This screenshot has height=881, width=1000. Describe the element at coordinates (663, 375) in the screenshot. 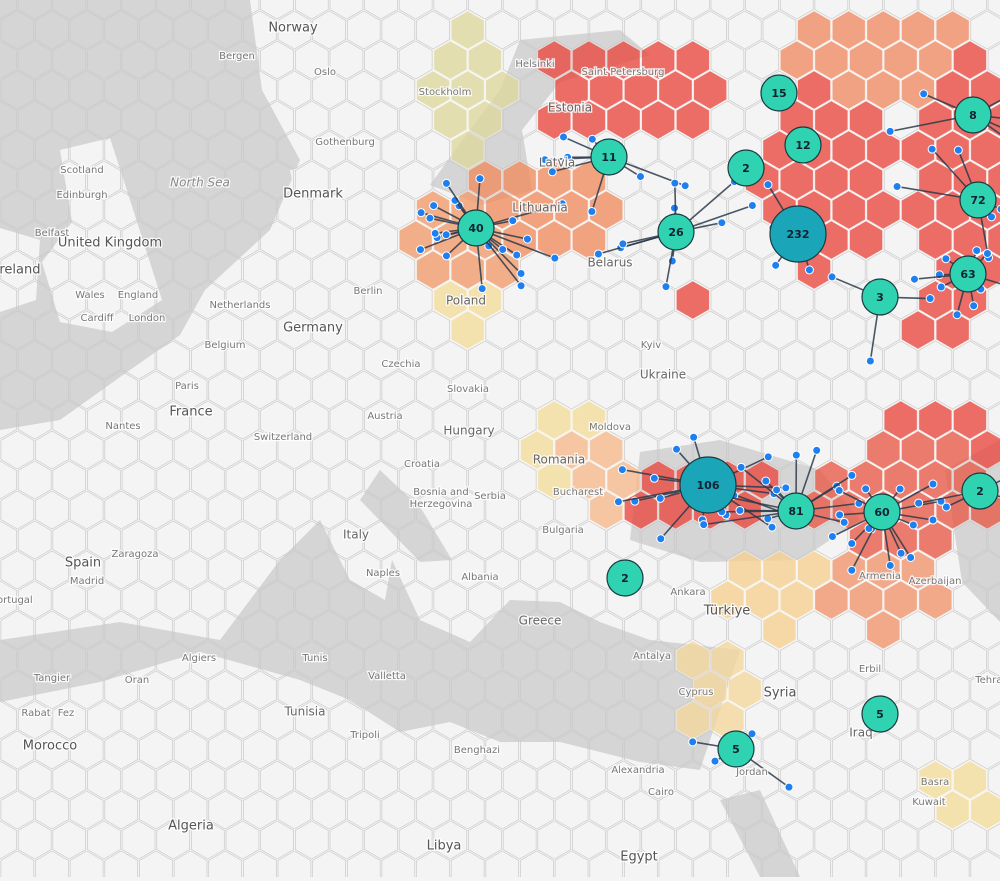

I see `place-label: Ukraine` at that location.